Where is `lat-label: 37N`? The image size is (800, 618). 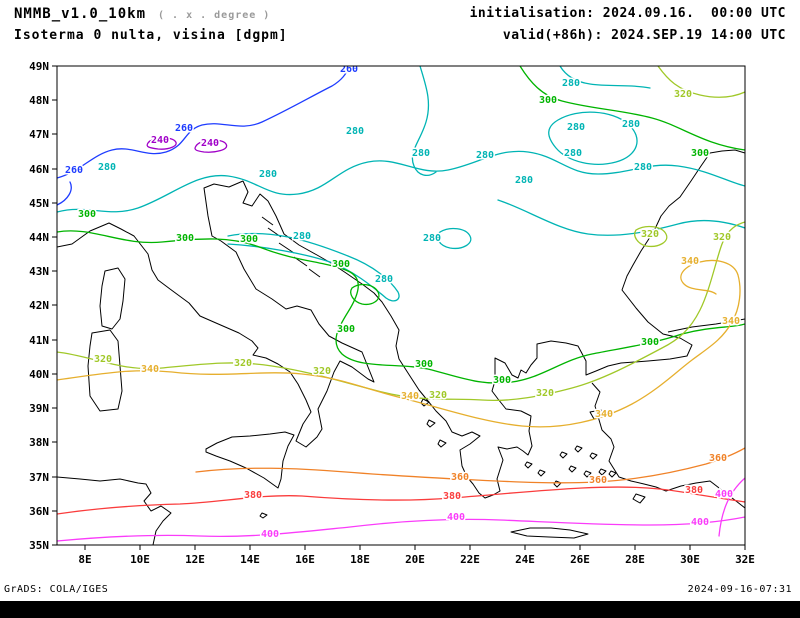
lat-label: 37N is located at coordinates (39, 477).